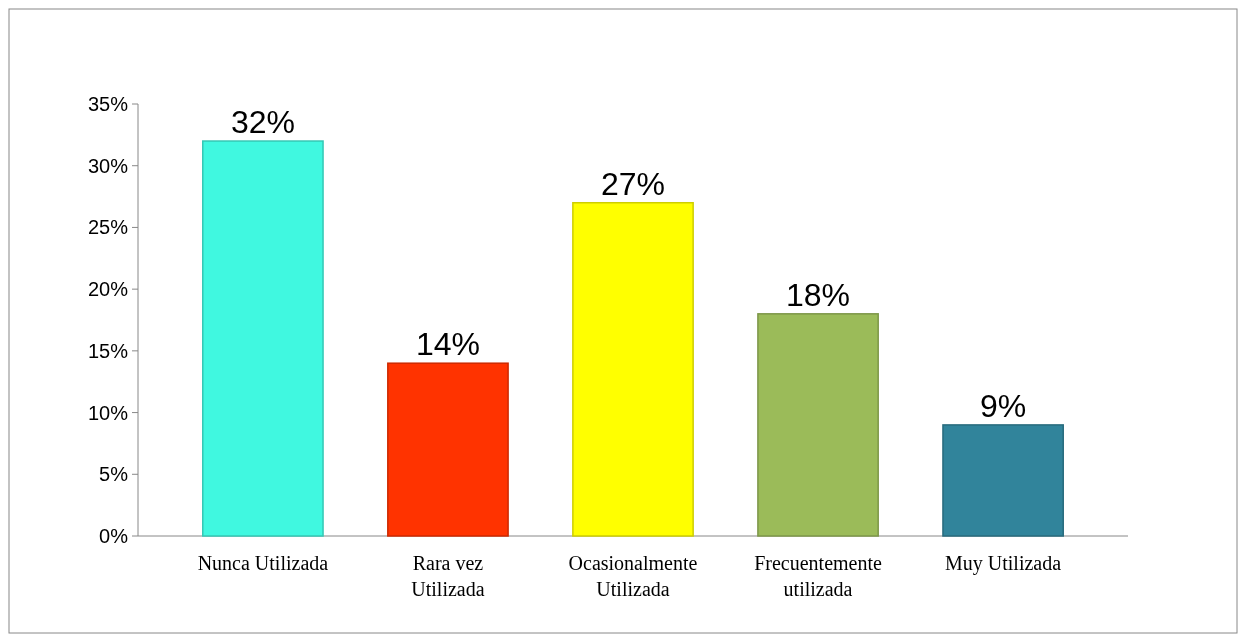  What do you see at coordinates (1003, 405) in the screenshot?
I see `data-label: 9%` at bounding box center [1003, 405].